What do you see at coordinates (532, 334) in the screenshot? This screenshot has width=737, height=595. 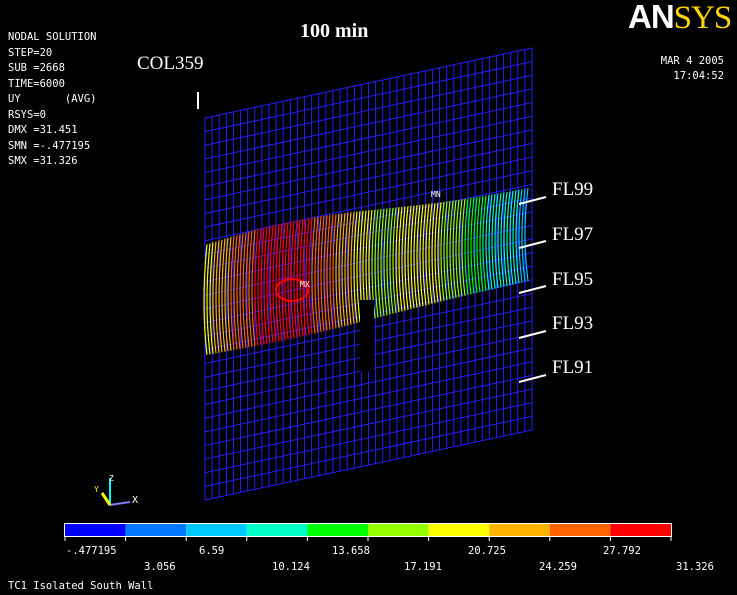 I see `fl93-leader` at bounding box center [532, 334].